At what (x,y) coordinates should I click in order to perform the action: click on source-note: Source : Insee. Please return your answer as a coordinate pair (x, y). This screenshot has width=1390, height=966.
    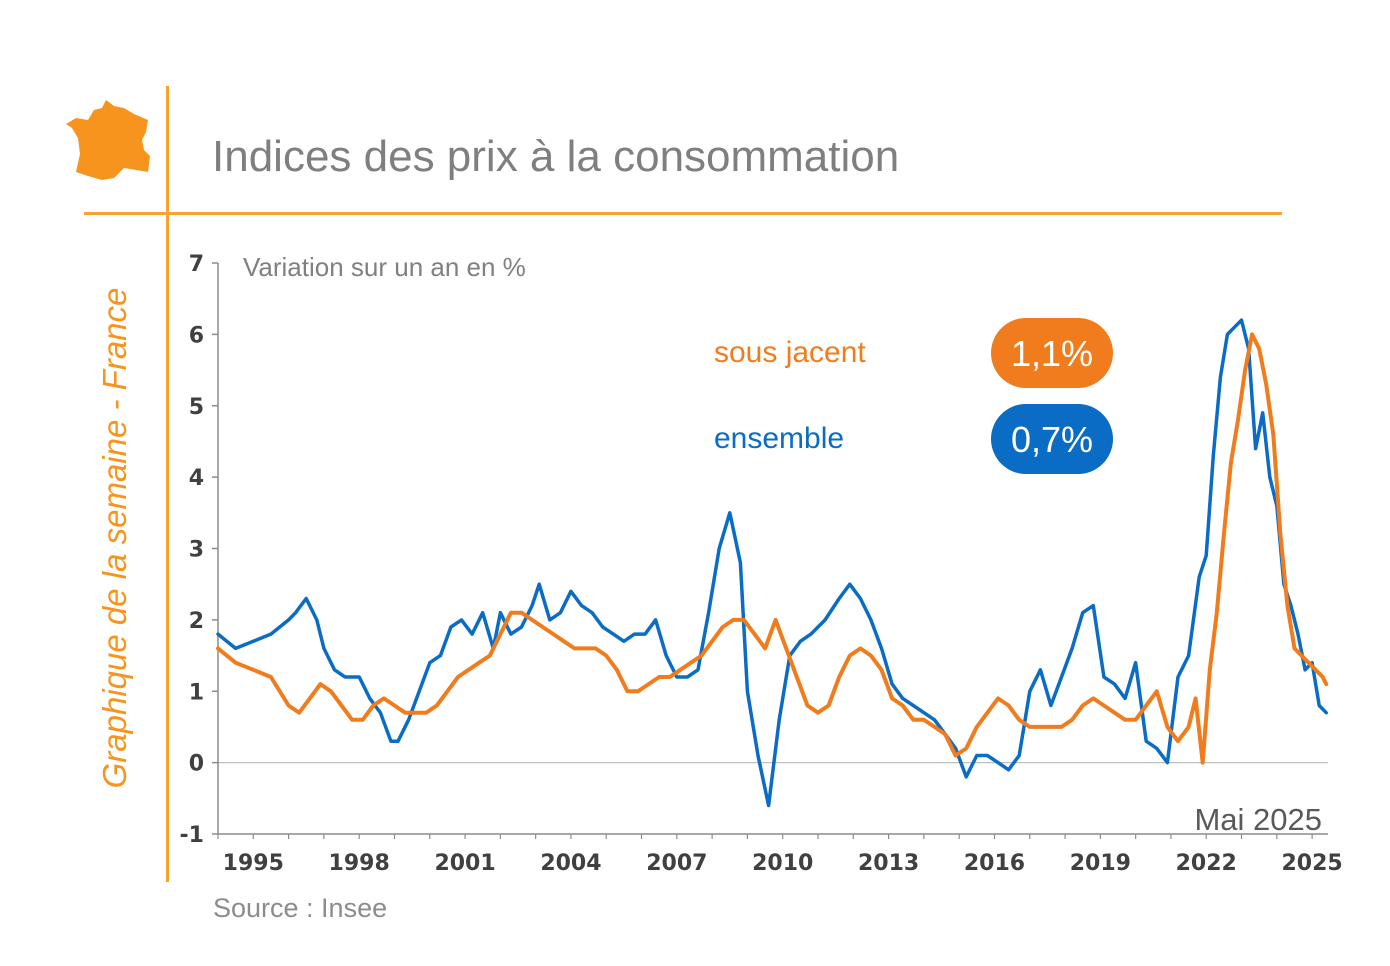
    Looking at the image, I should click on (300, 908).